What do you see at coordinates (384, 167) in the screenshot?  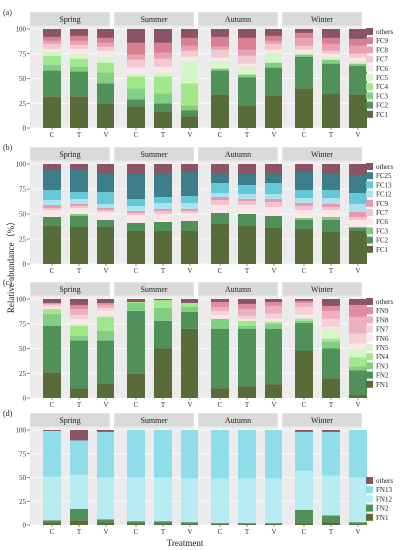 I see `legend-label: others` at bounding box center [384, 167].